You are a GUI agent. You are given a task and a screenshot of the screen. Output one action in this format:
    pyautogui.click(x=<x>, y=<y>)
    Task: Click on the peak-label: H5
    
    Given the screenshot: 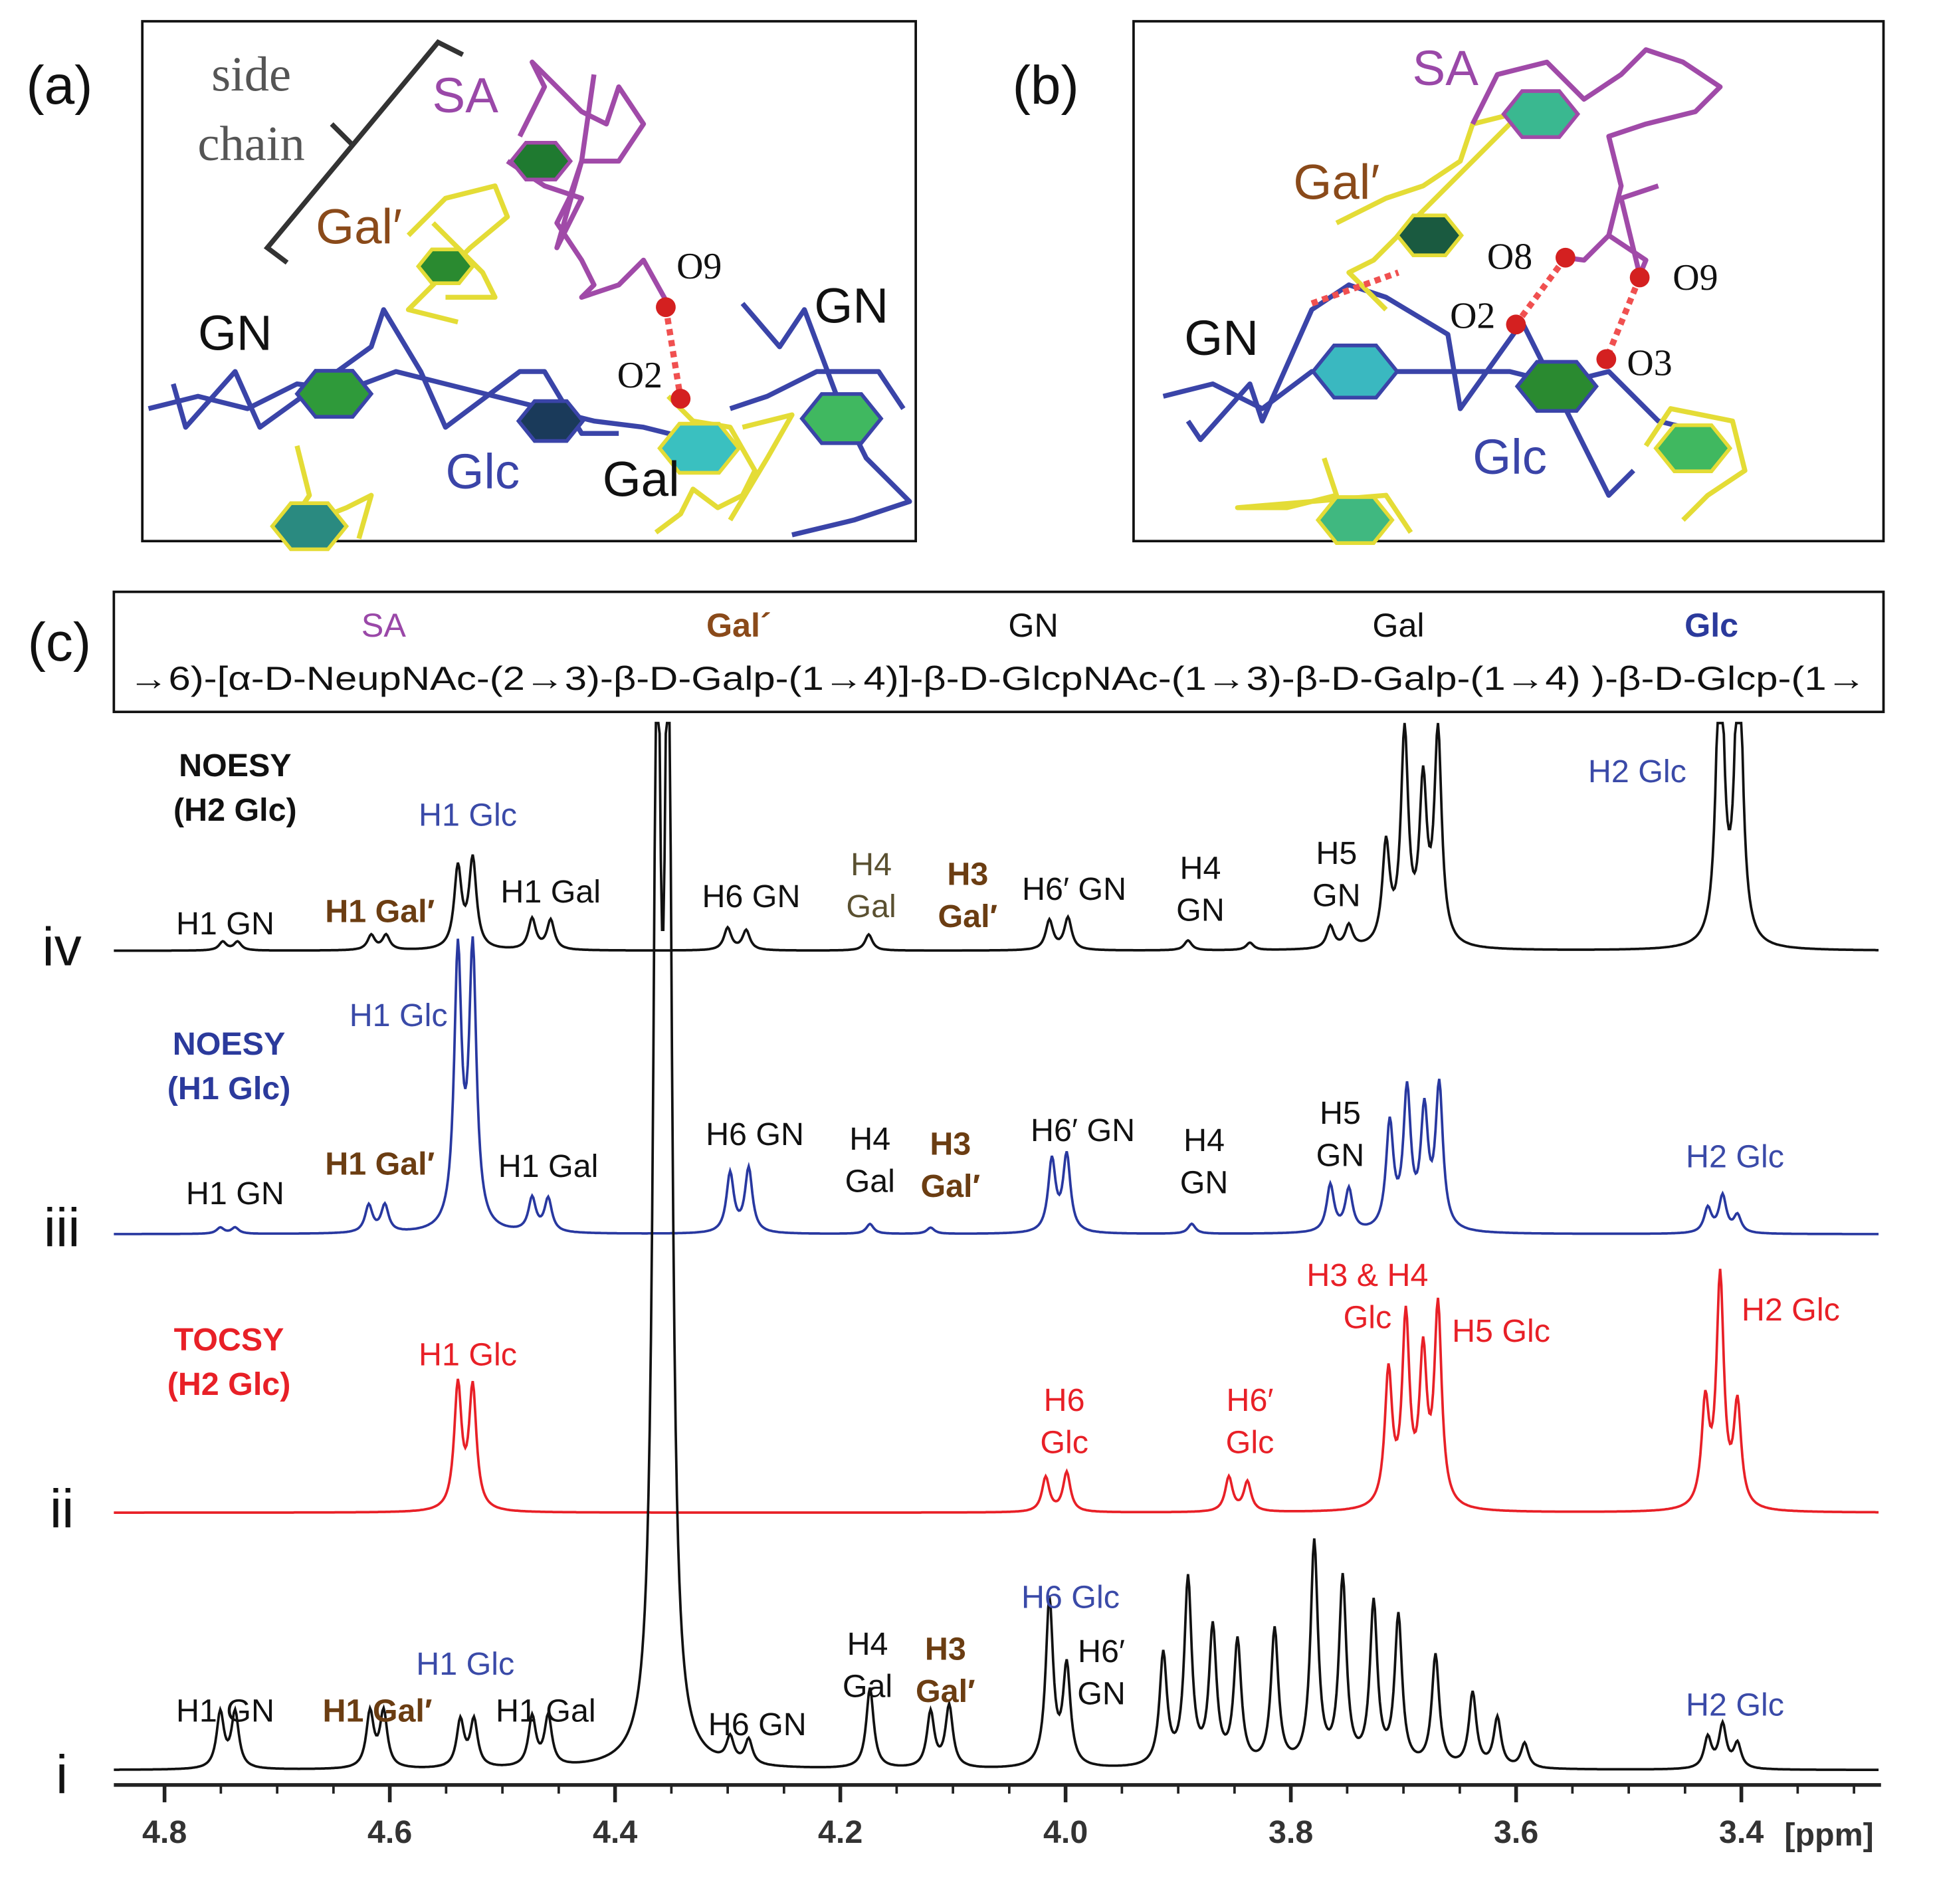 What is the action you would take?
    pyautogui.click(x=1336, y=853)
    